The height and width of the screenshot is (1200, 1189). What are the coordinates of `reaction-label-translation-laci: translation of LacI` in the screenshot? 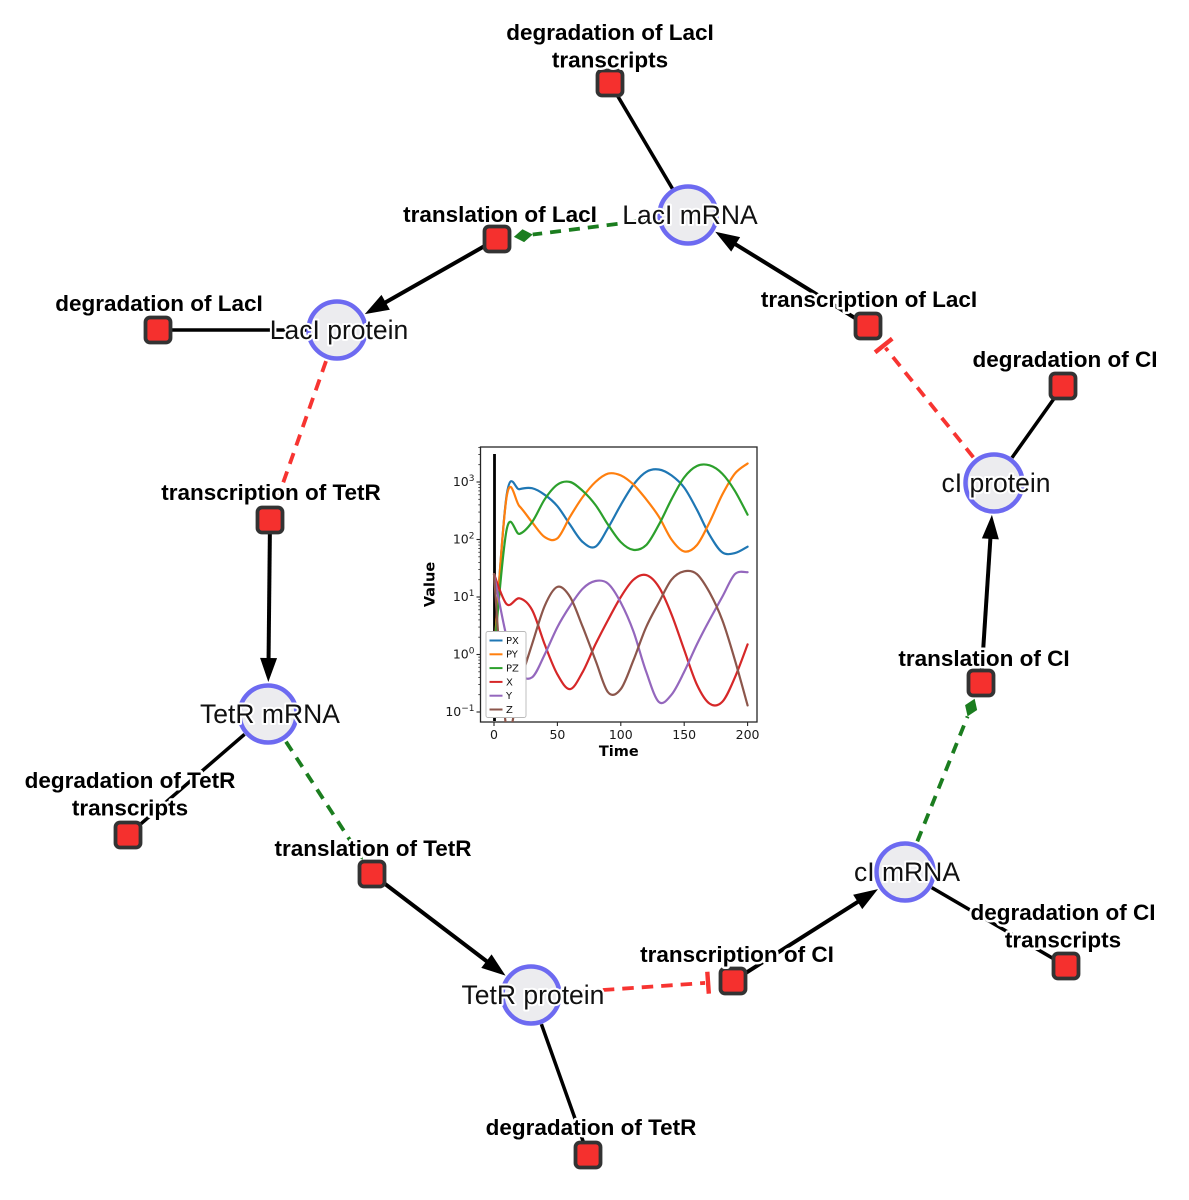 It's located at (500, 214).